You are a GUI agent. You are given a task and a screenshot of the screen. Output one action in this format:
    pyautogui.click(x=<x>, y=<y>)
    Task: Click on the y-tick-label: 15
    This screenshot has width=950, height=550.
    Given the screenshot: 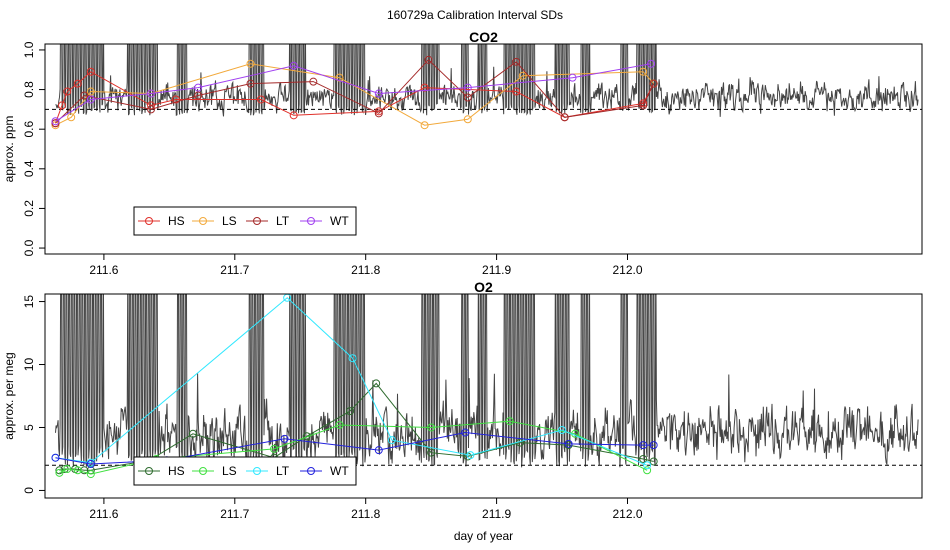 What is the action you would take?
    pyautogui.click(x=29, y=302)
    